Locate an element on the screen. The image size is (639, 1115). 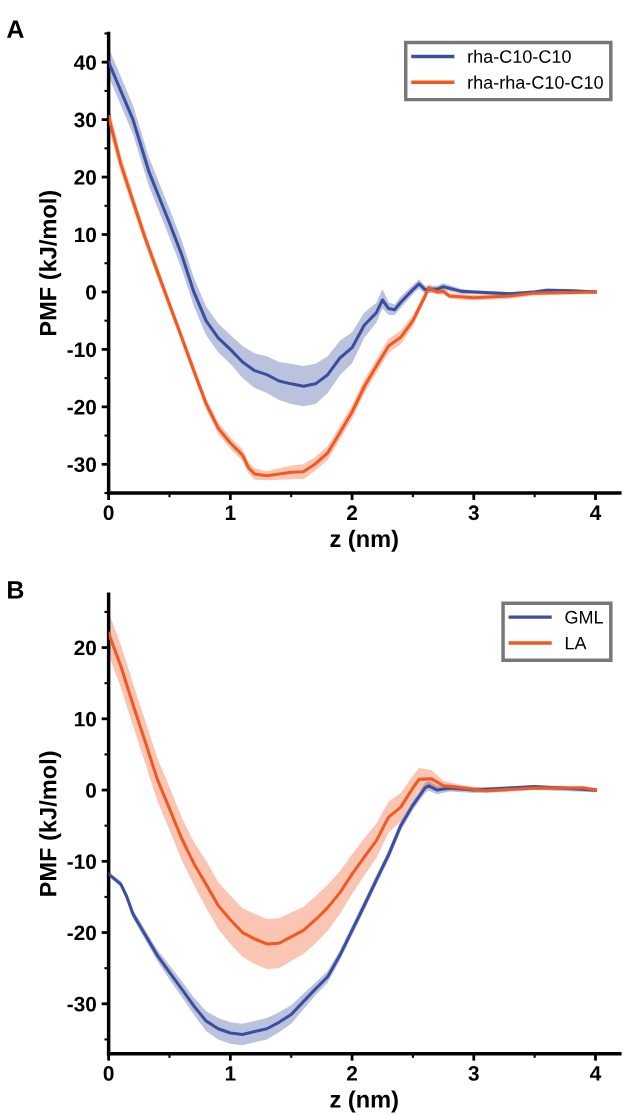
legend-label: rha-rha-C10-C10 is located at coordinates (535, 82).